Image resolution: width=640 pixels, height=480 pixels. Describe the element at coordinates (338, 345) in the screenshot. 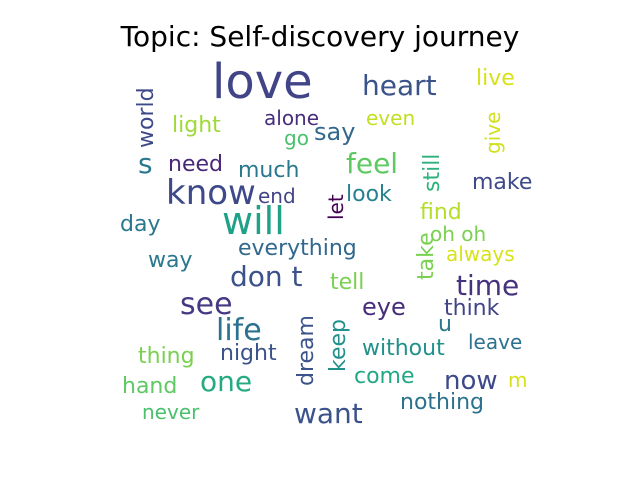

I see `word-cloud-word: keep` at that location.